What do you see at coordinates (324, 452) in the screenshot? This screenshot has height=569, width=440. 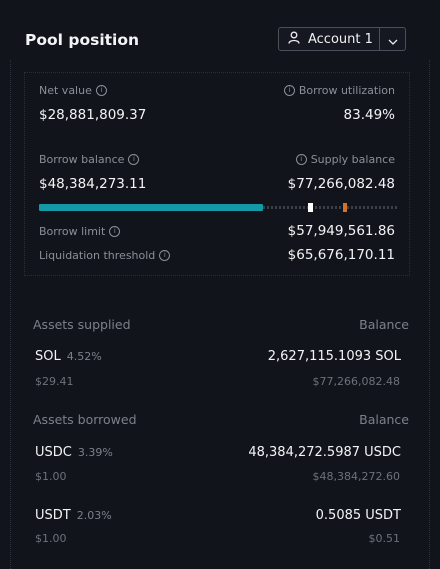 I see `asset-balance: 48,384,272.5987 USDC` at bounding box center [324, 452].